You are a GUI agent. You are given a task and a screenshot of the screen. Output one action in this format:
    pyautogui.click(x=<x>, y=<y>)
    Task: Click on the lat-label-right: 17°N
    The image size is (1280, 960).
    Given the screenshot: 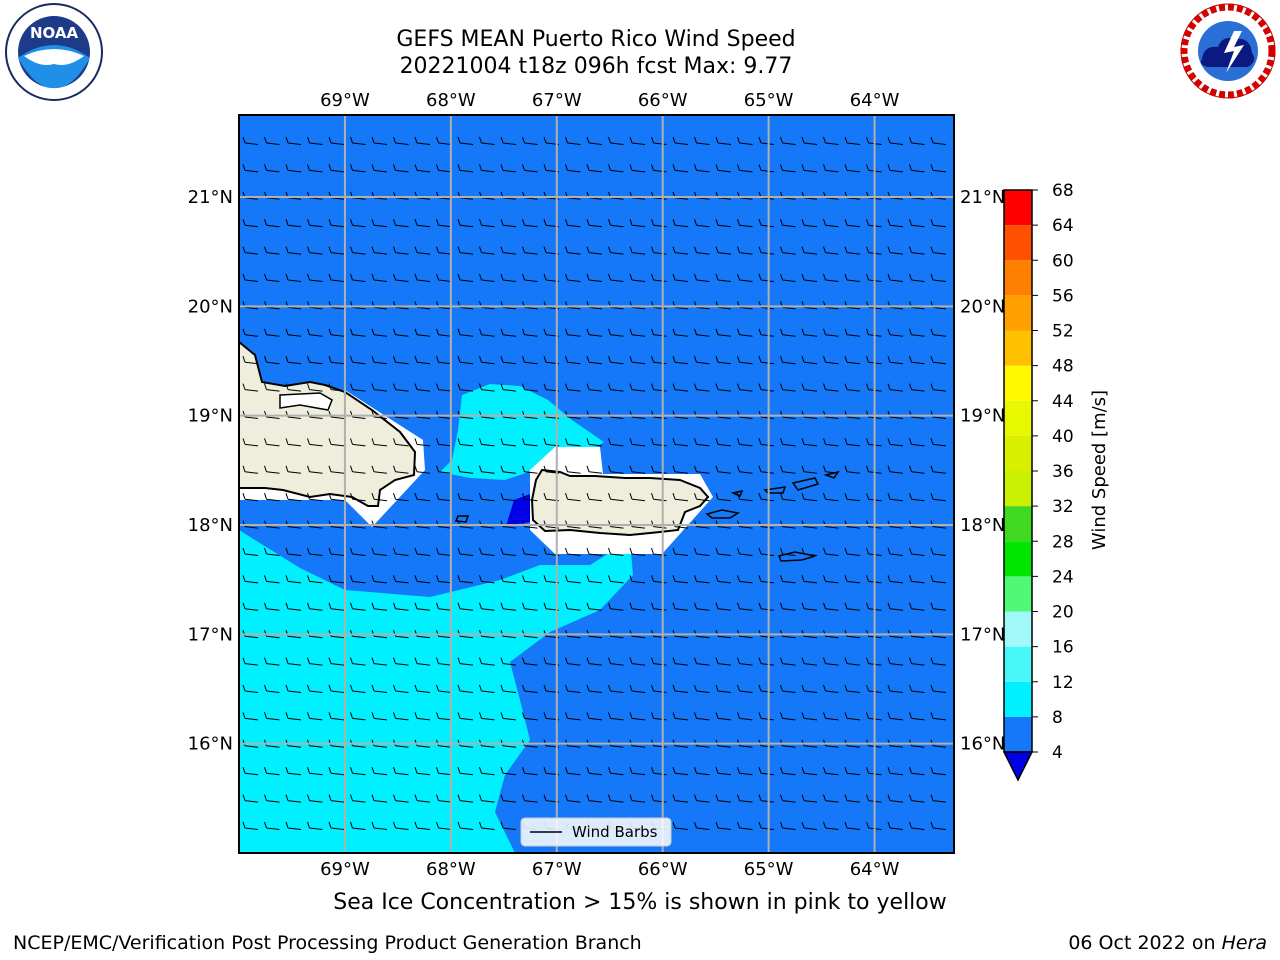 What is the action you would take?
    pyautogui.click(x=982, y=634)
    